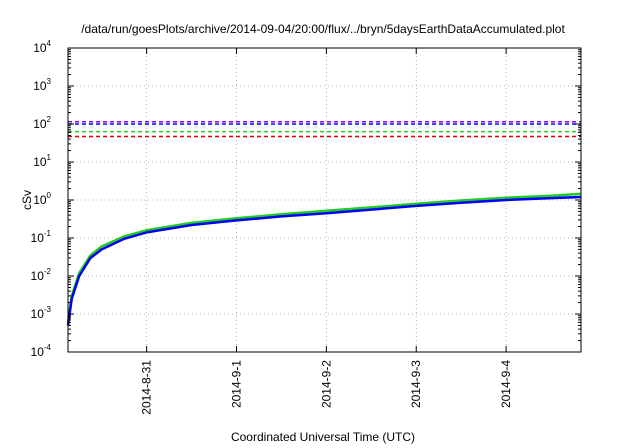 The height and width of the screenshot is (448, 640). I want to click on x-tick-label: 2014-9-2, so click(326, 384).